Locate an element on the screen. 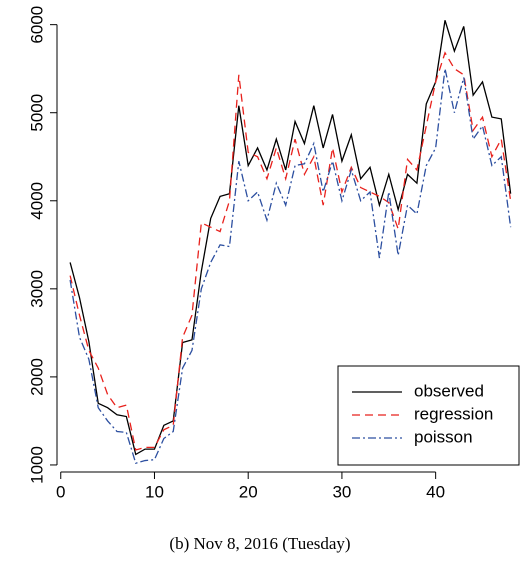 The width and height of the screenshot is (520, 567). x-tick-label: 10 is located at coordinates (154, 491).